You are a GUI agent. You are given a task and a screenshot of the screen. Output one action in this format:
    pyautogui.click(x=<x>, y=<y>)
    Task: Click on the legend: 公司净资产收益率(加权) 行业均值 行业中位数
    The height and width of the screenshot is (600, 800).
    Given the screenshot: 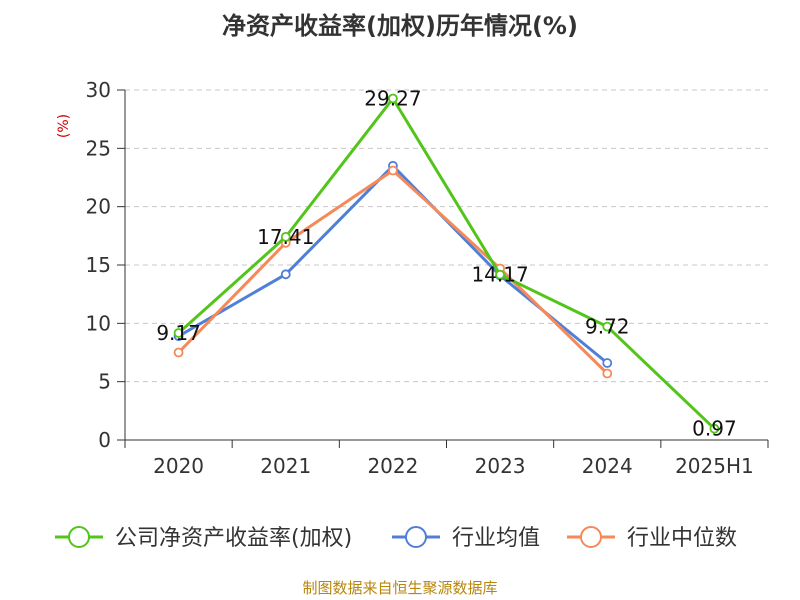 What is the action you would take?
    pyautogui.click(x=396, y=538)
    